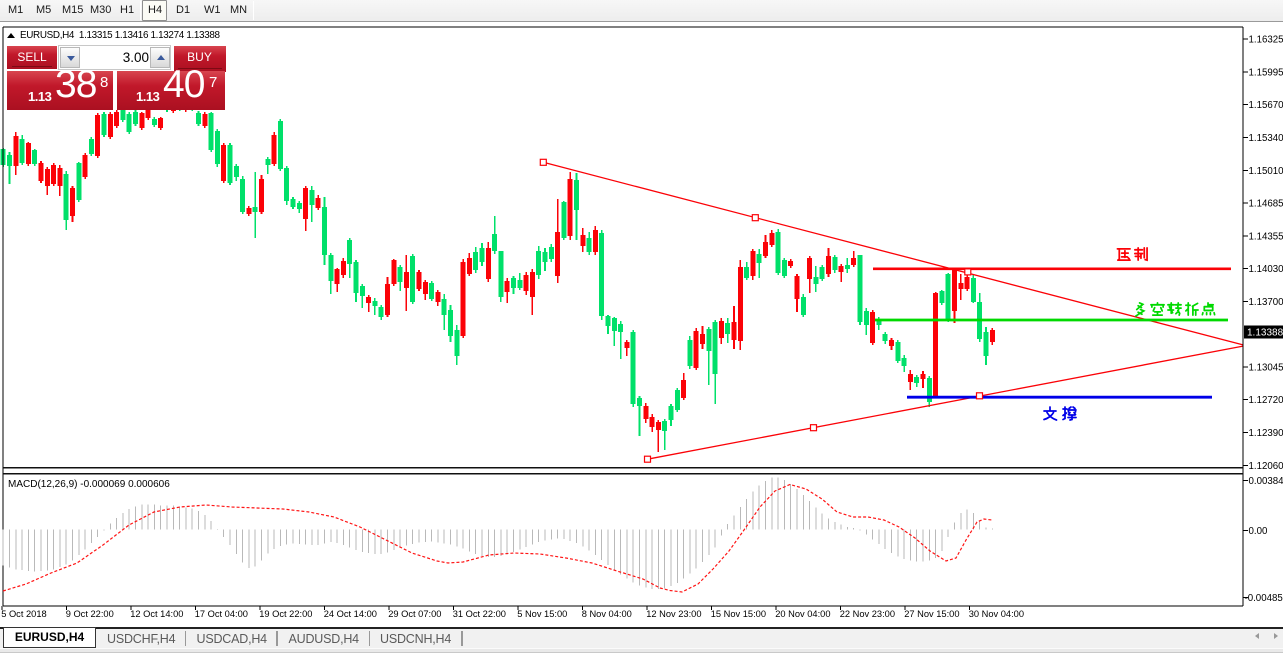 The height and width of the screenshot is (653, 1283). What do you see at coordinates (1266, 138) in the screenshot?
I see `svg-text: 1.15340` at bounding box center [1266, 138].